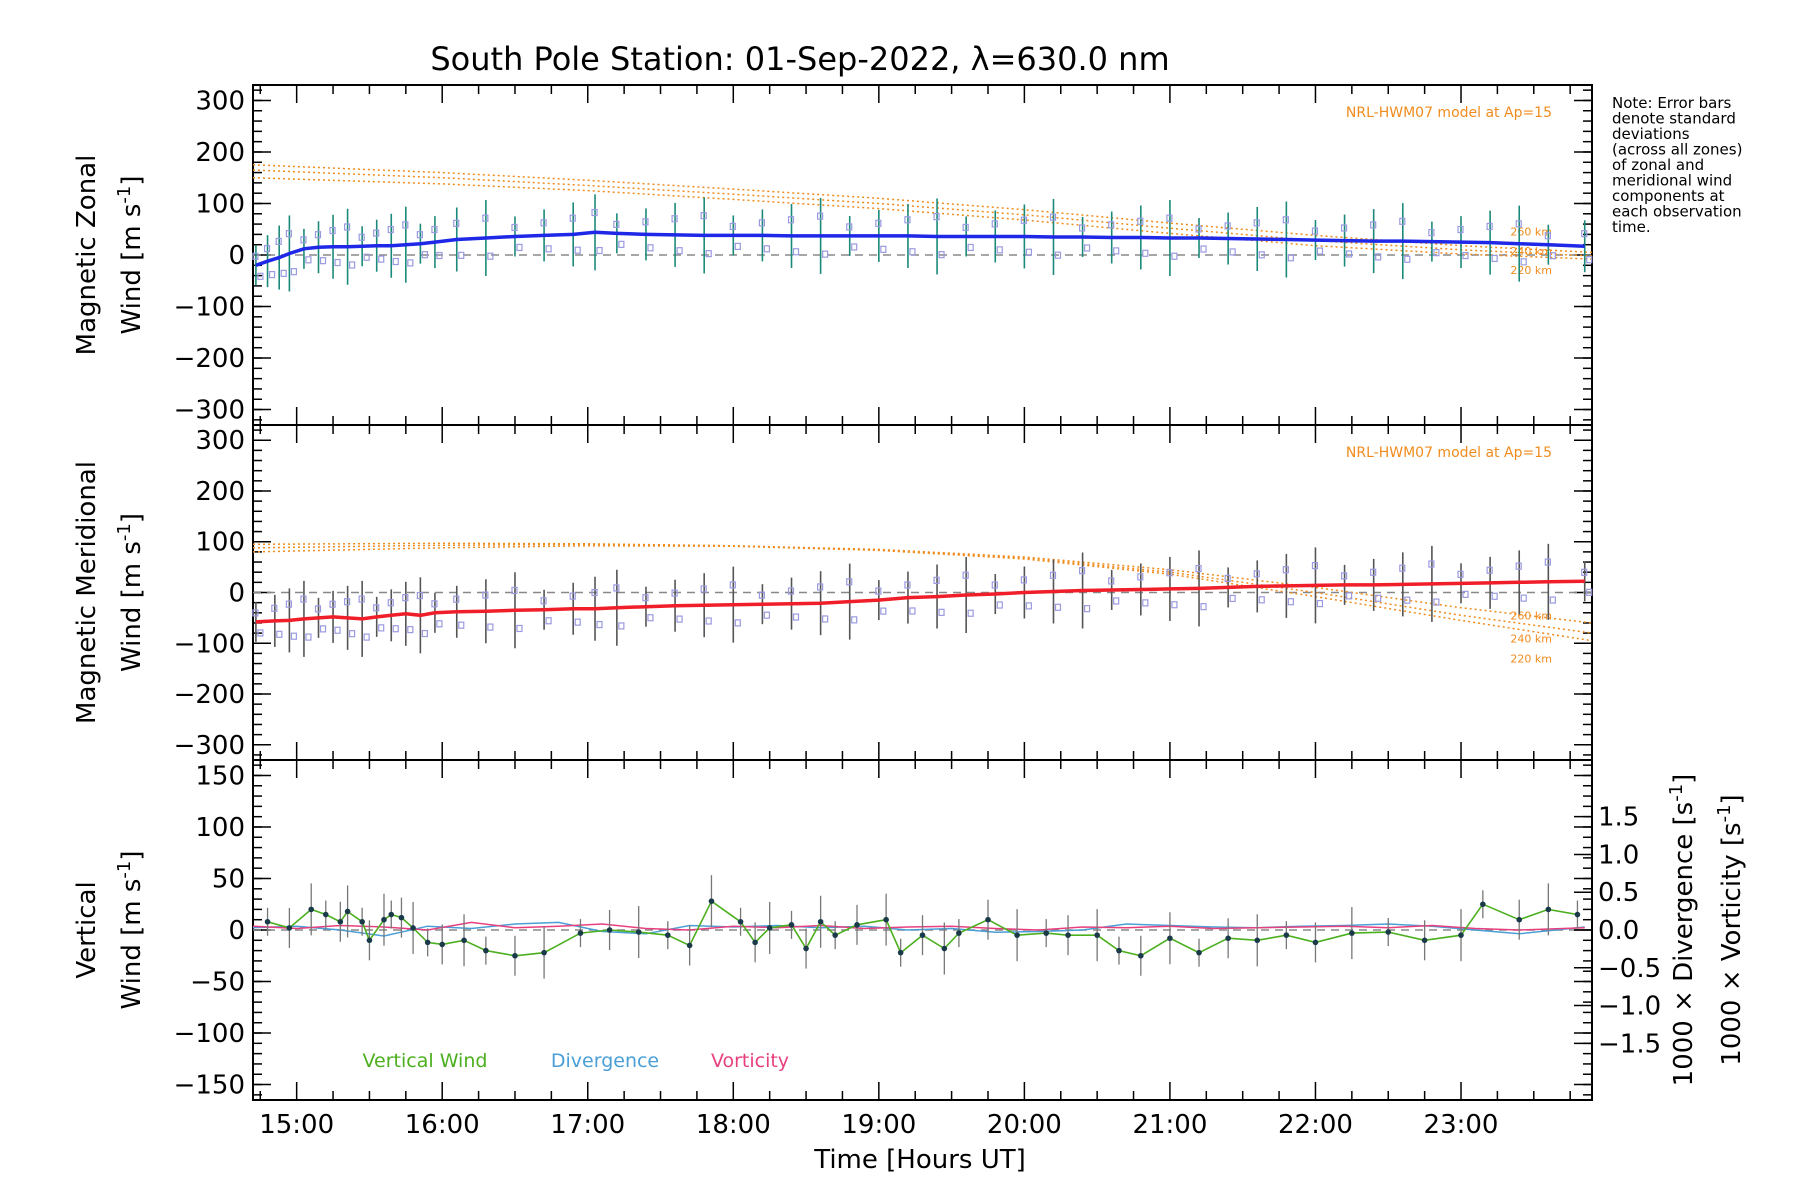 The image size is (1800, 1200). What do you see at coordinates (1169, 1125) in the screenshot?
I see `x-tick-label: 21:00` at bounding box center [1169, 1125].